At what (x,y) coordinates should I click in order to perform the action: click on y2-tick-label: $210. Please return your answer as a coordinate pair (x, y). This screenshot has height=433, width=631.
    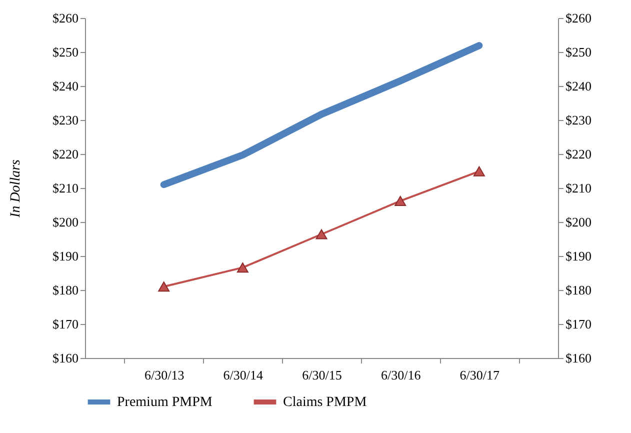
    Looking at the image, I should click on (579, 188).